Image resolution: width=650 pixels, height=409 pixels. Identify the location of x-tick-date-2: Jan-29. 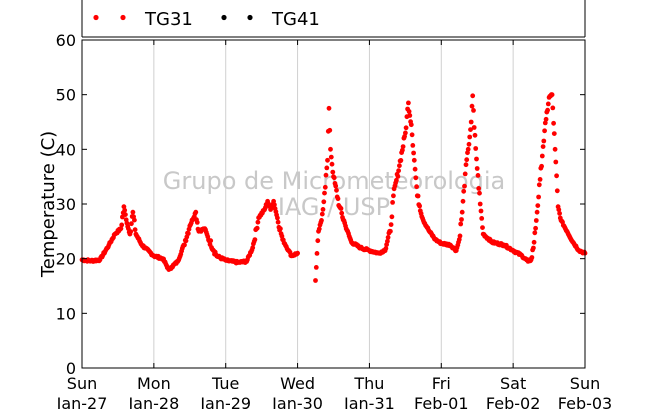
(225, 401).